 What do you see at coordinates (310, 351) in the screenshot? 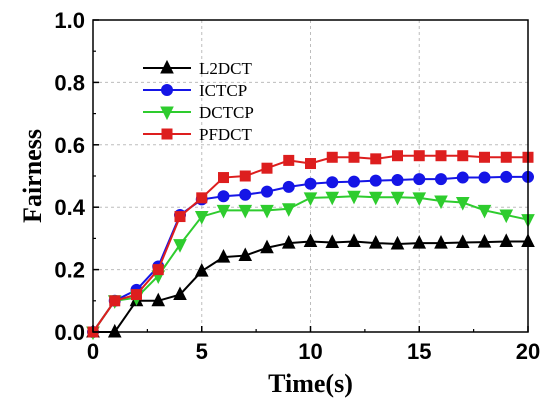
I see `x-tick-label: 10` at bounding box center [310, 351].